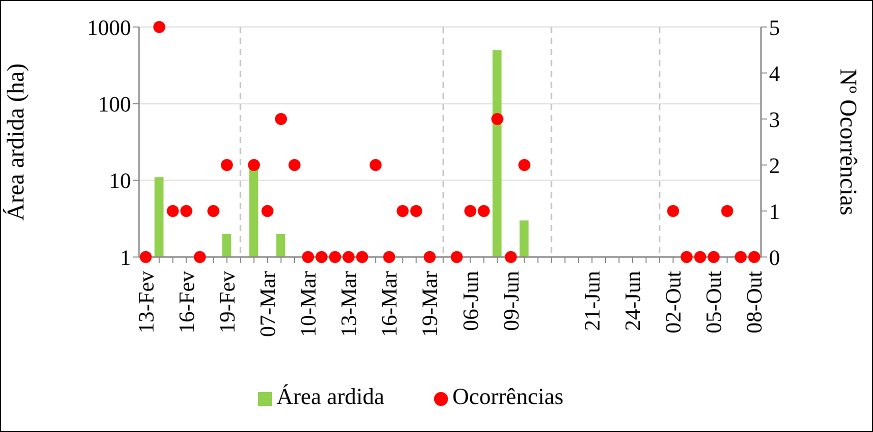  What do you see at coordinates (109, 27) in the screenshot?
I see `y-tick-label: 1000` at bounding box center [109, 27].